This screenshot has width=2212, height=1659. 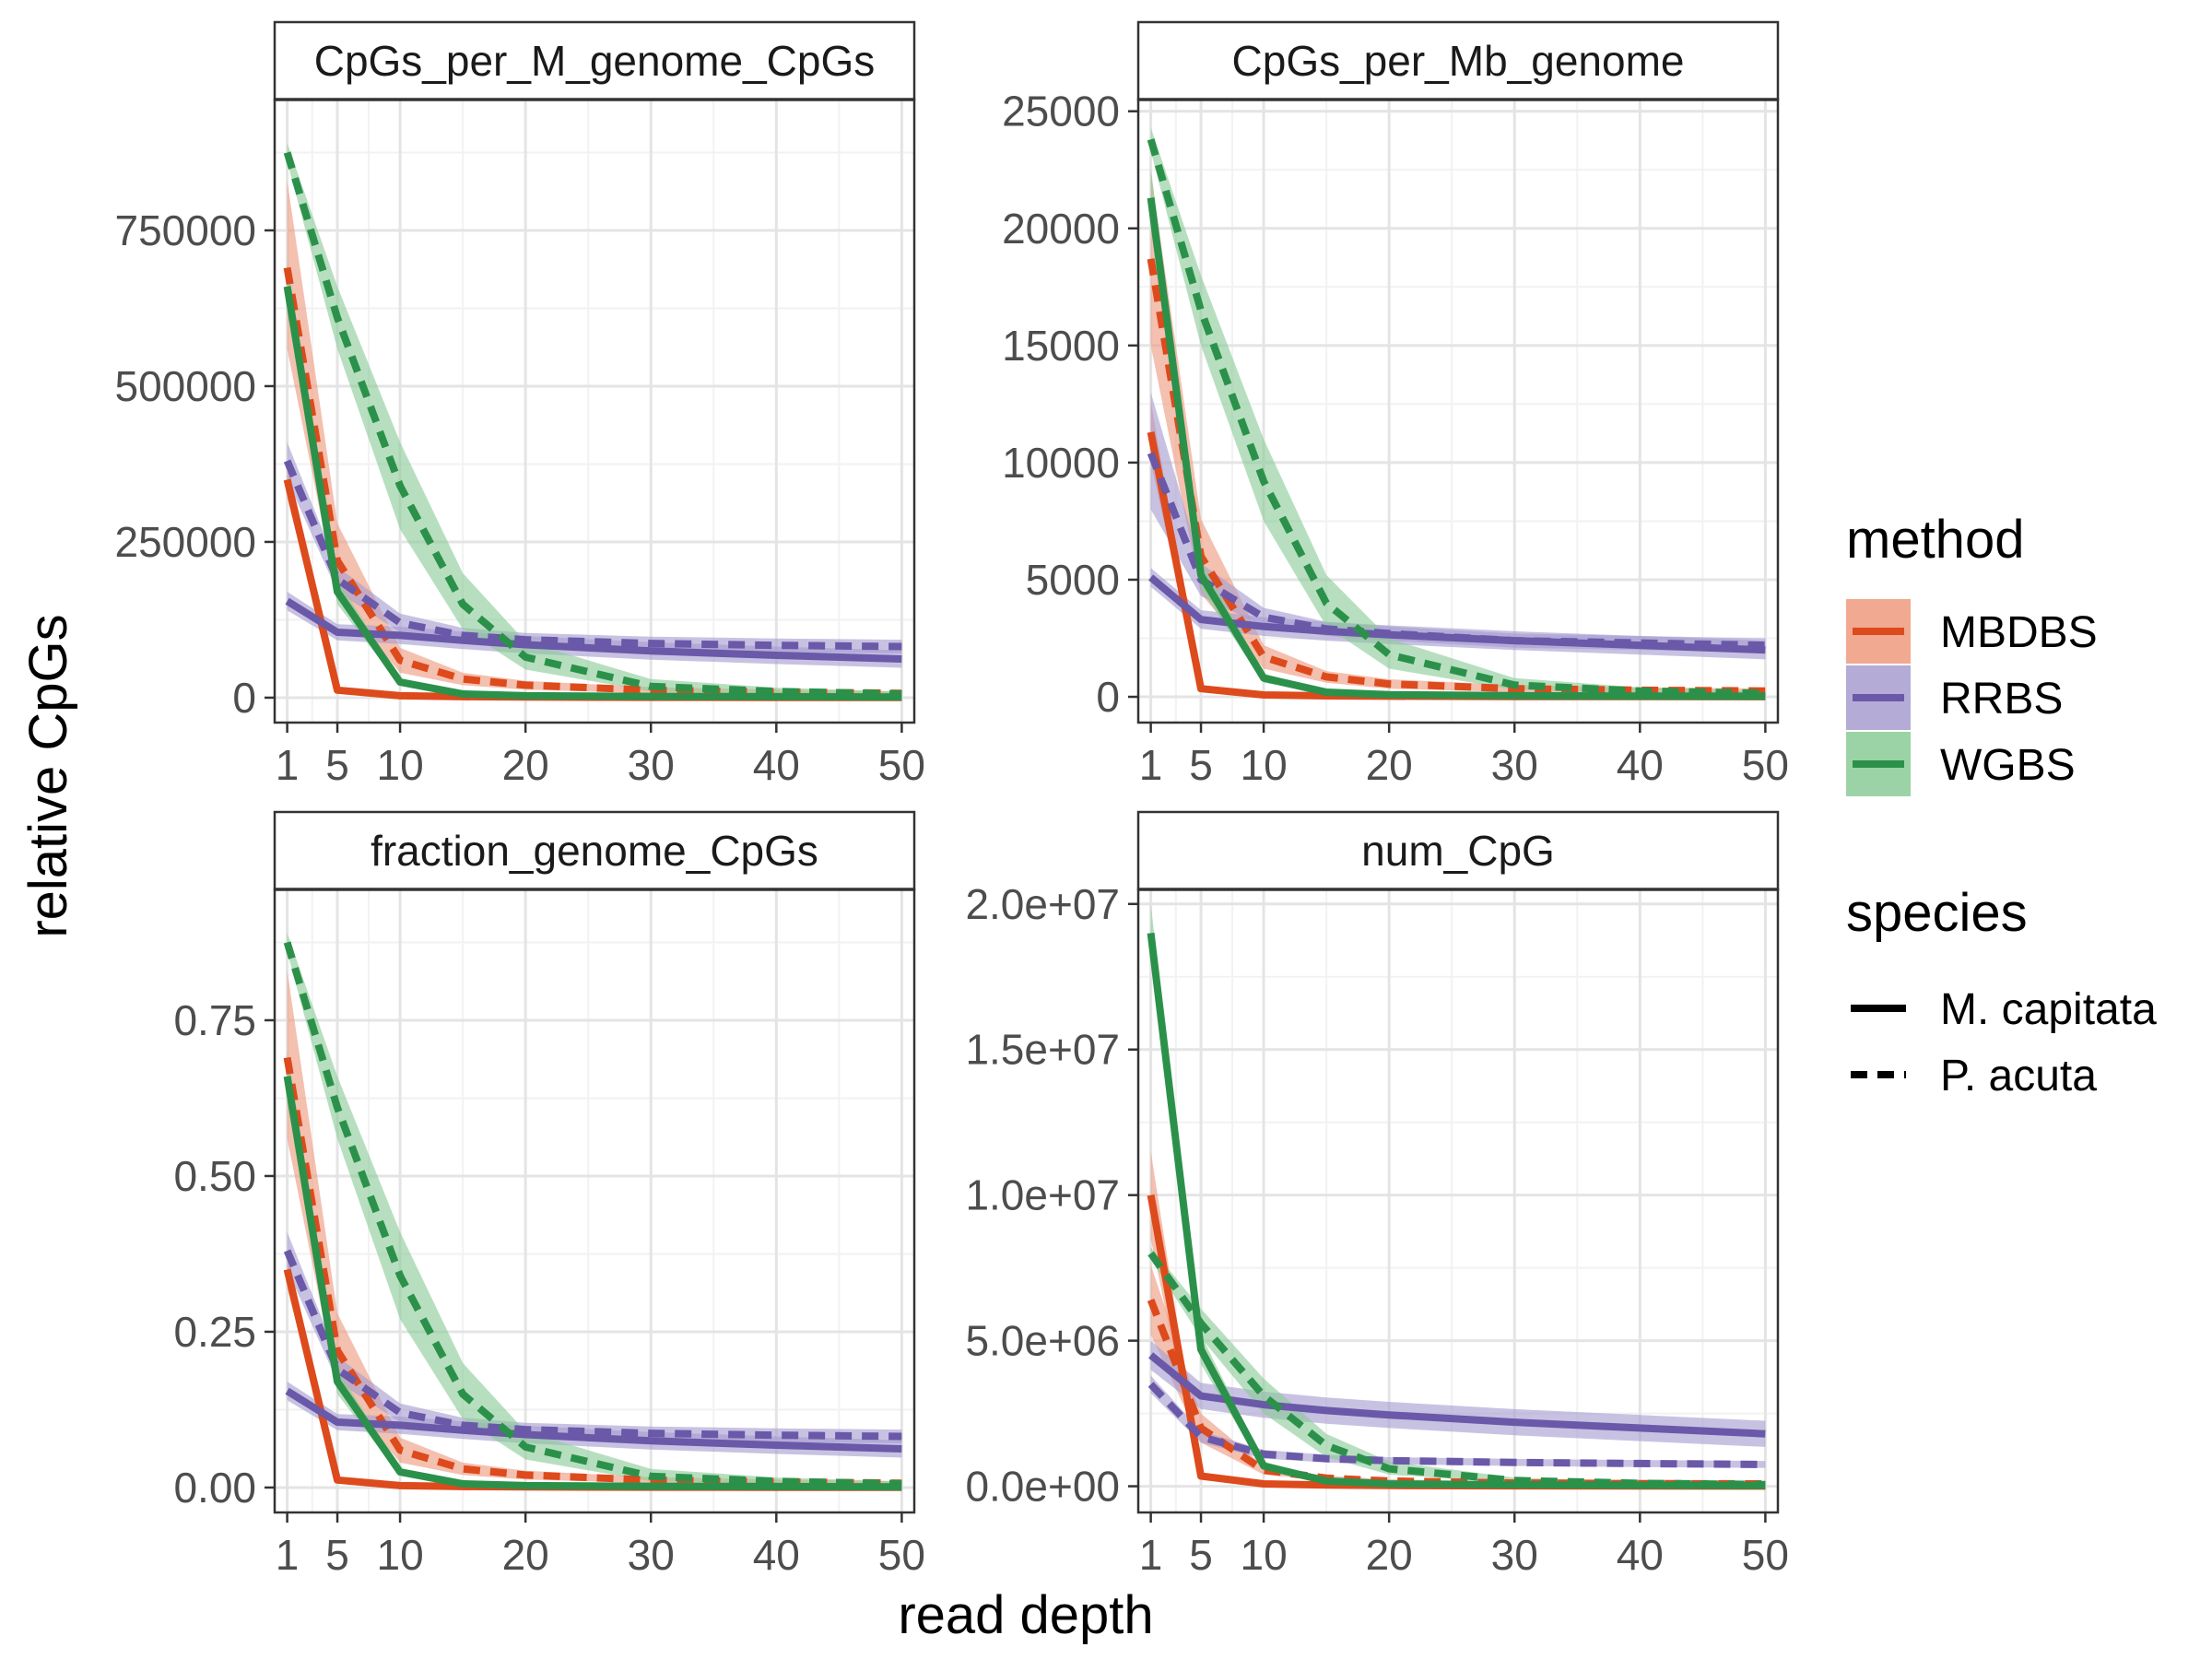 What do you see at coordinates (1042, 904) in the screenshot?
I see `y-tick-label: 2.0e+07` at bounding box center [1042, 904].